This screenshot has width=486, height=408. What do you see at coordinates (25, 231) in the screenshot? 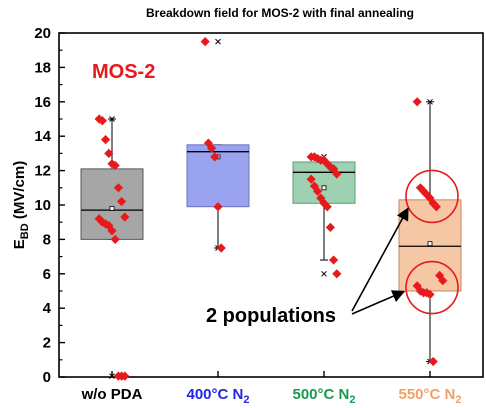
I see `y-axis-label-sub: BD` at bounding box center [25, 231].